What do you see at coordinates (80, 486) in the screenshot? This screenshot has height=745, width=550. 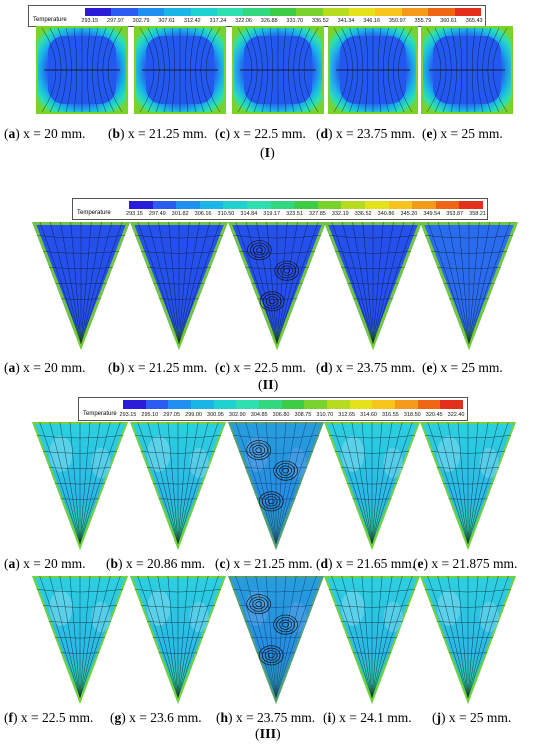 I see `contour-panel-III-a` at bounding box center [80, 486].